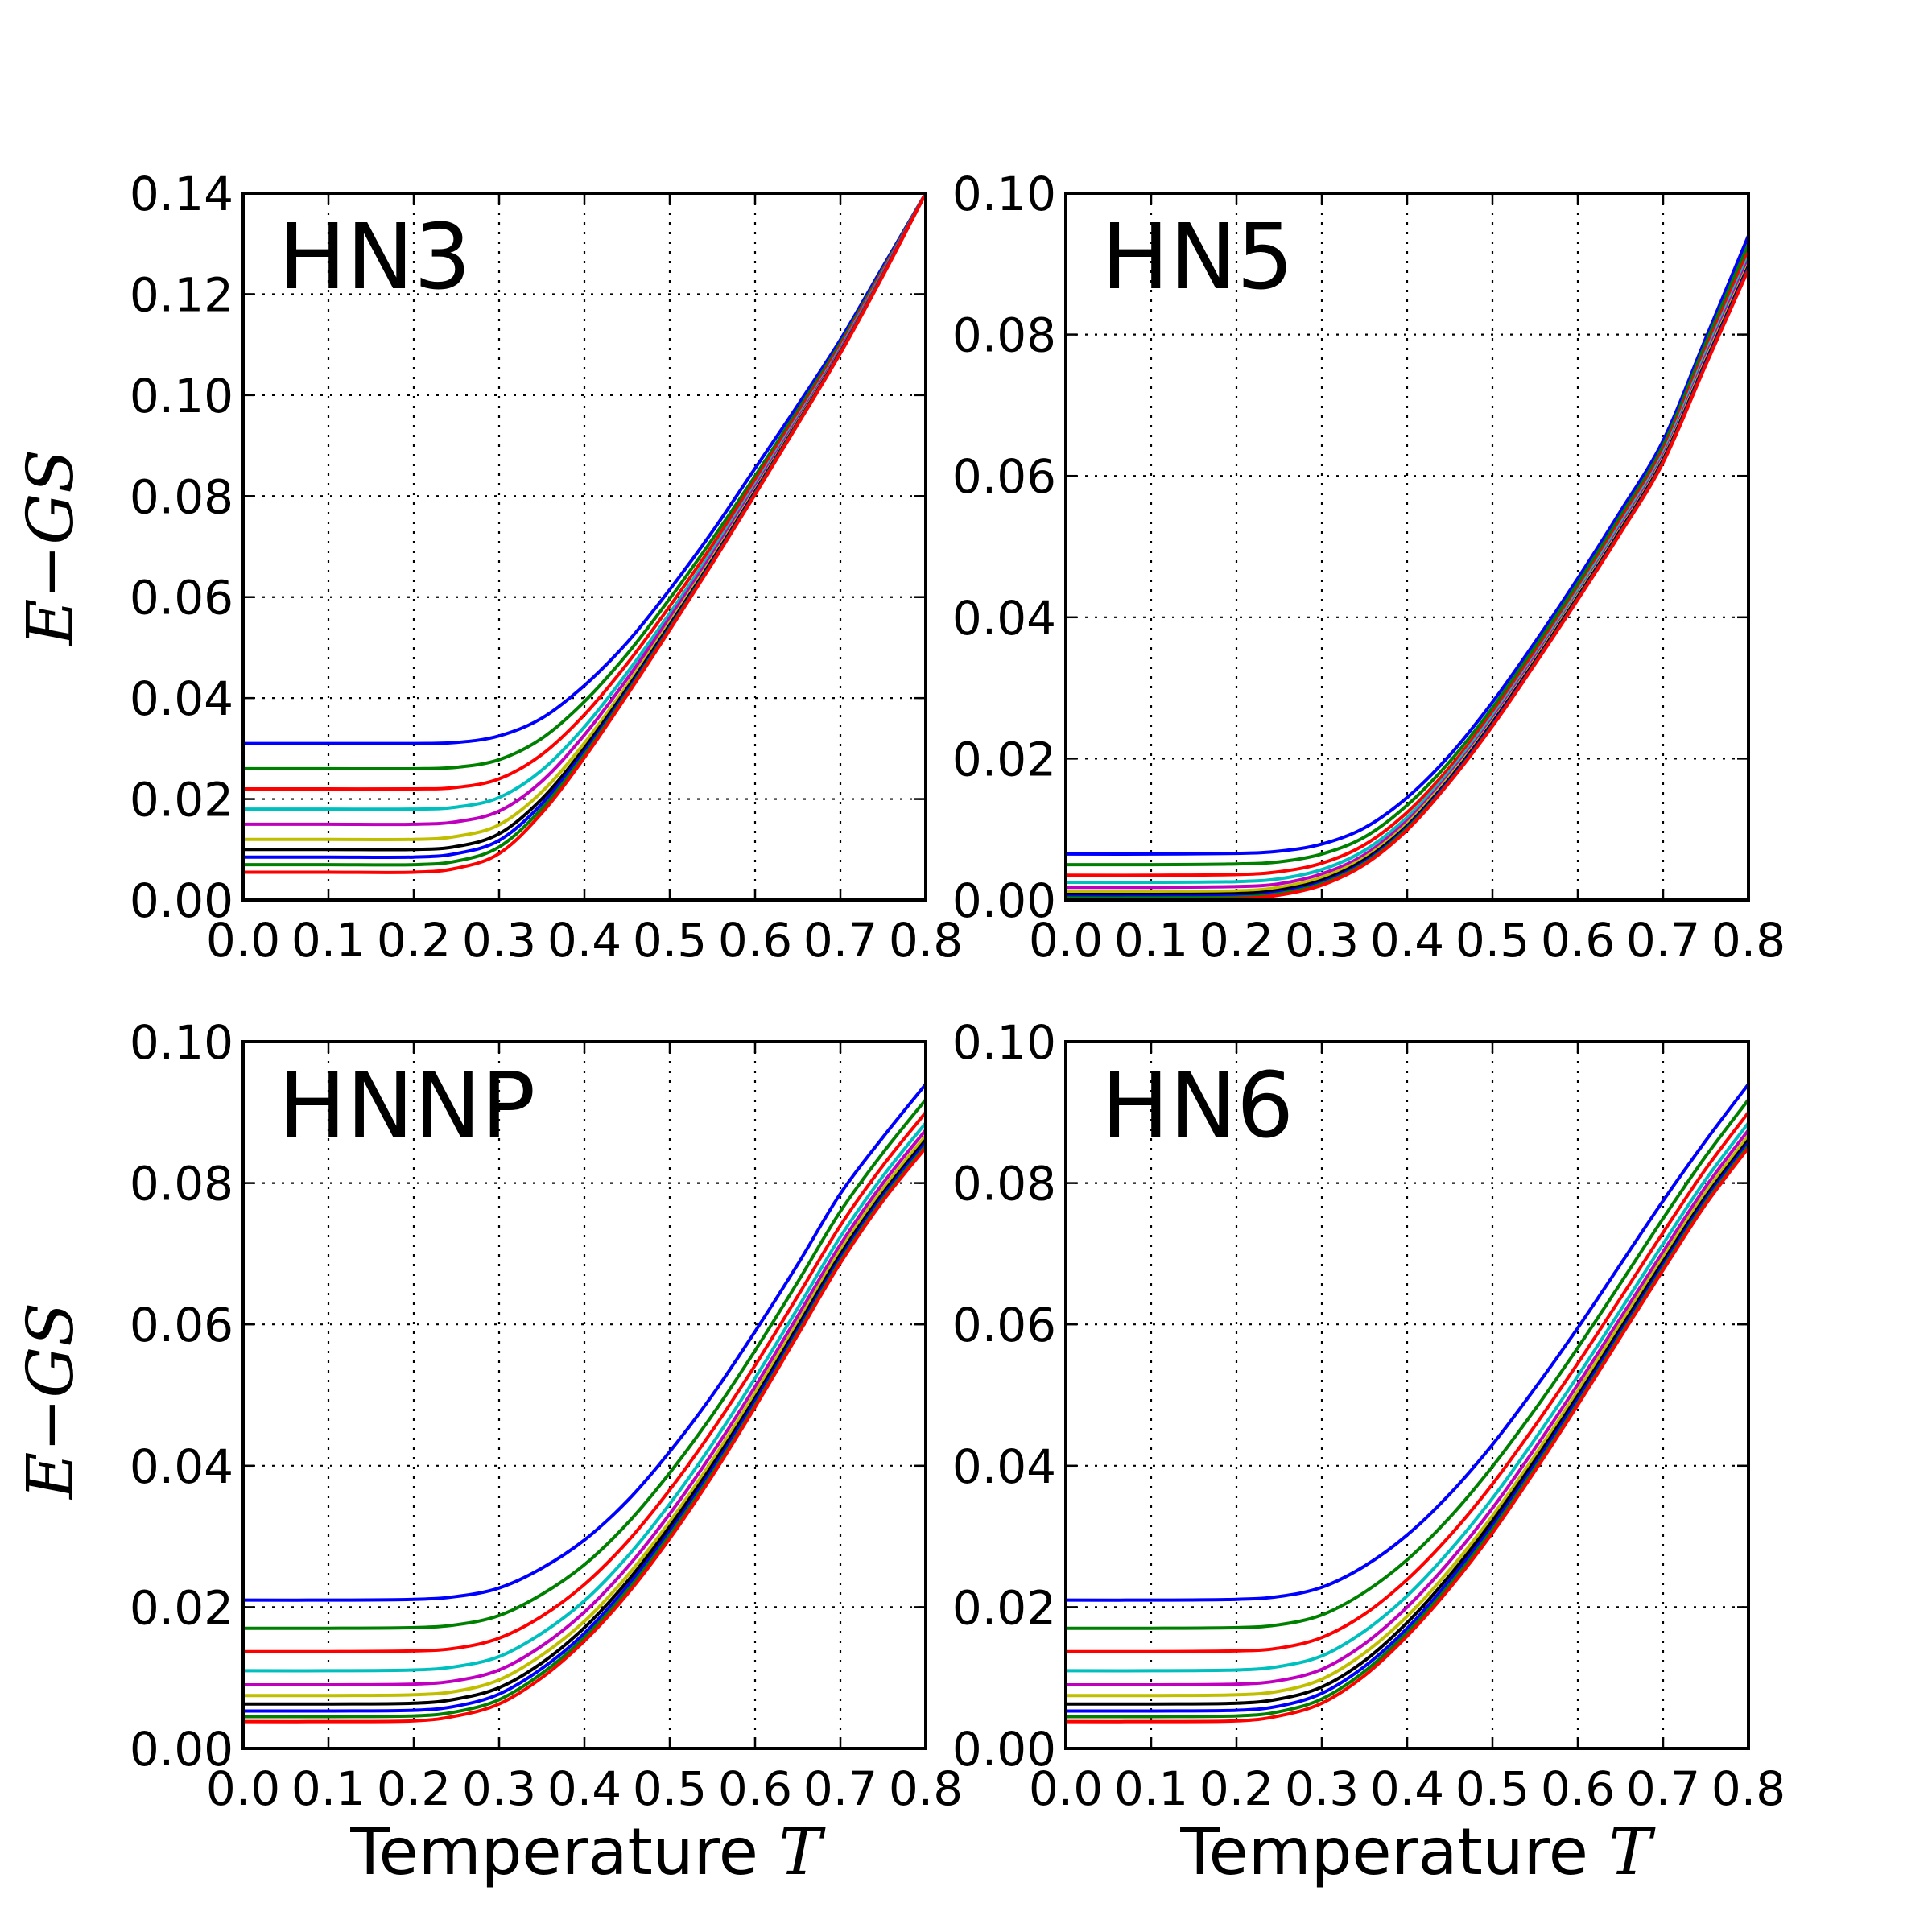 This screenshot has width=1932, height=1932. I want to click on x-axis-title-left: Temperature T, so click(587, 1851).